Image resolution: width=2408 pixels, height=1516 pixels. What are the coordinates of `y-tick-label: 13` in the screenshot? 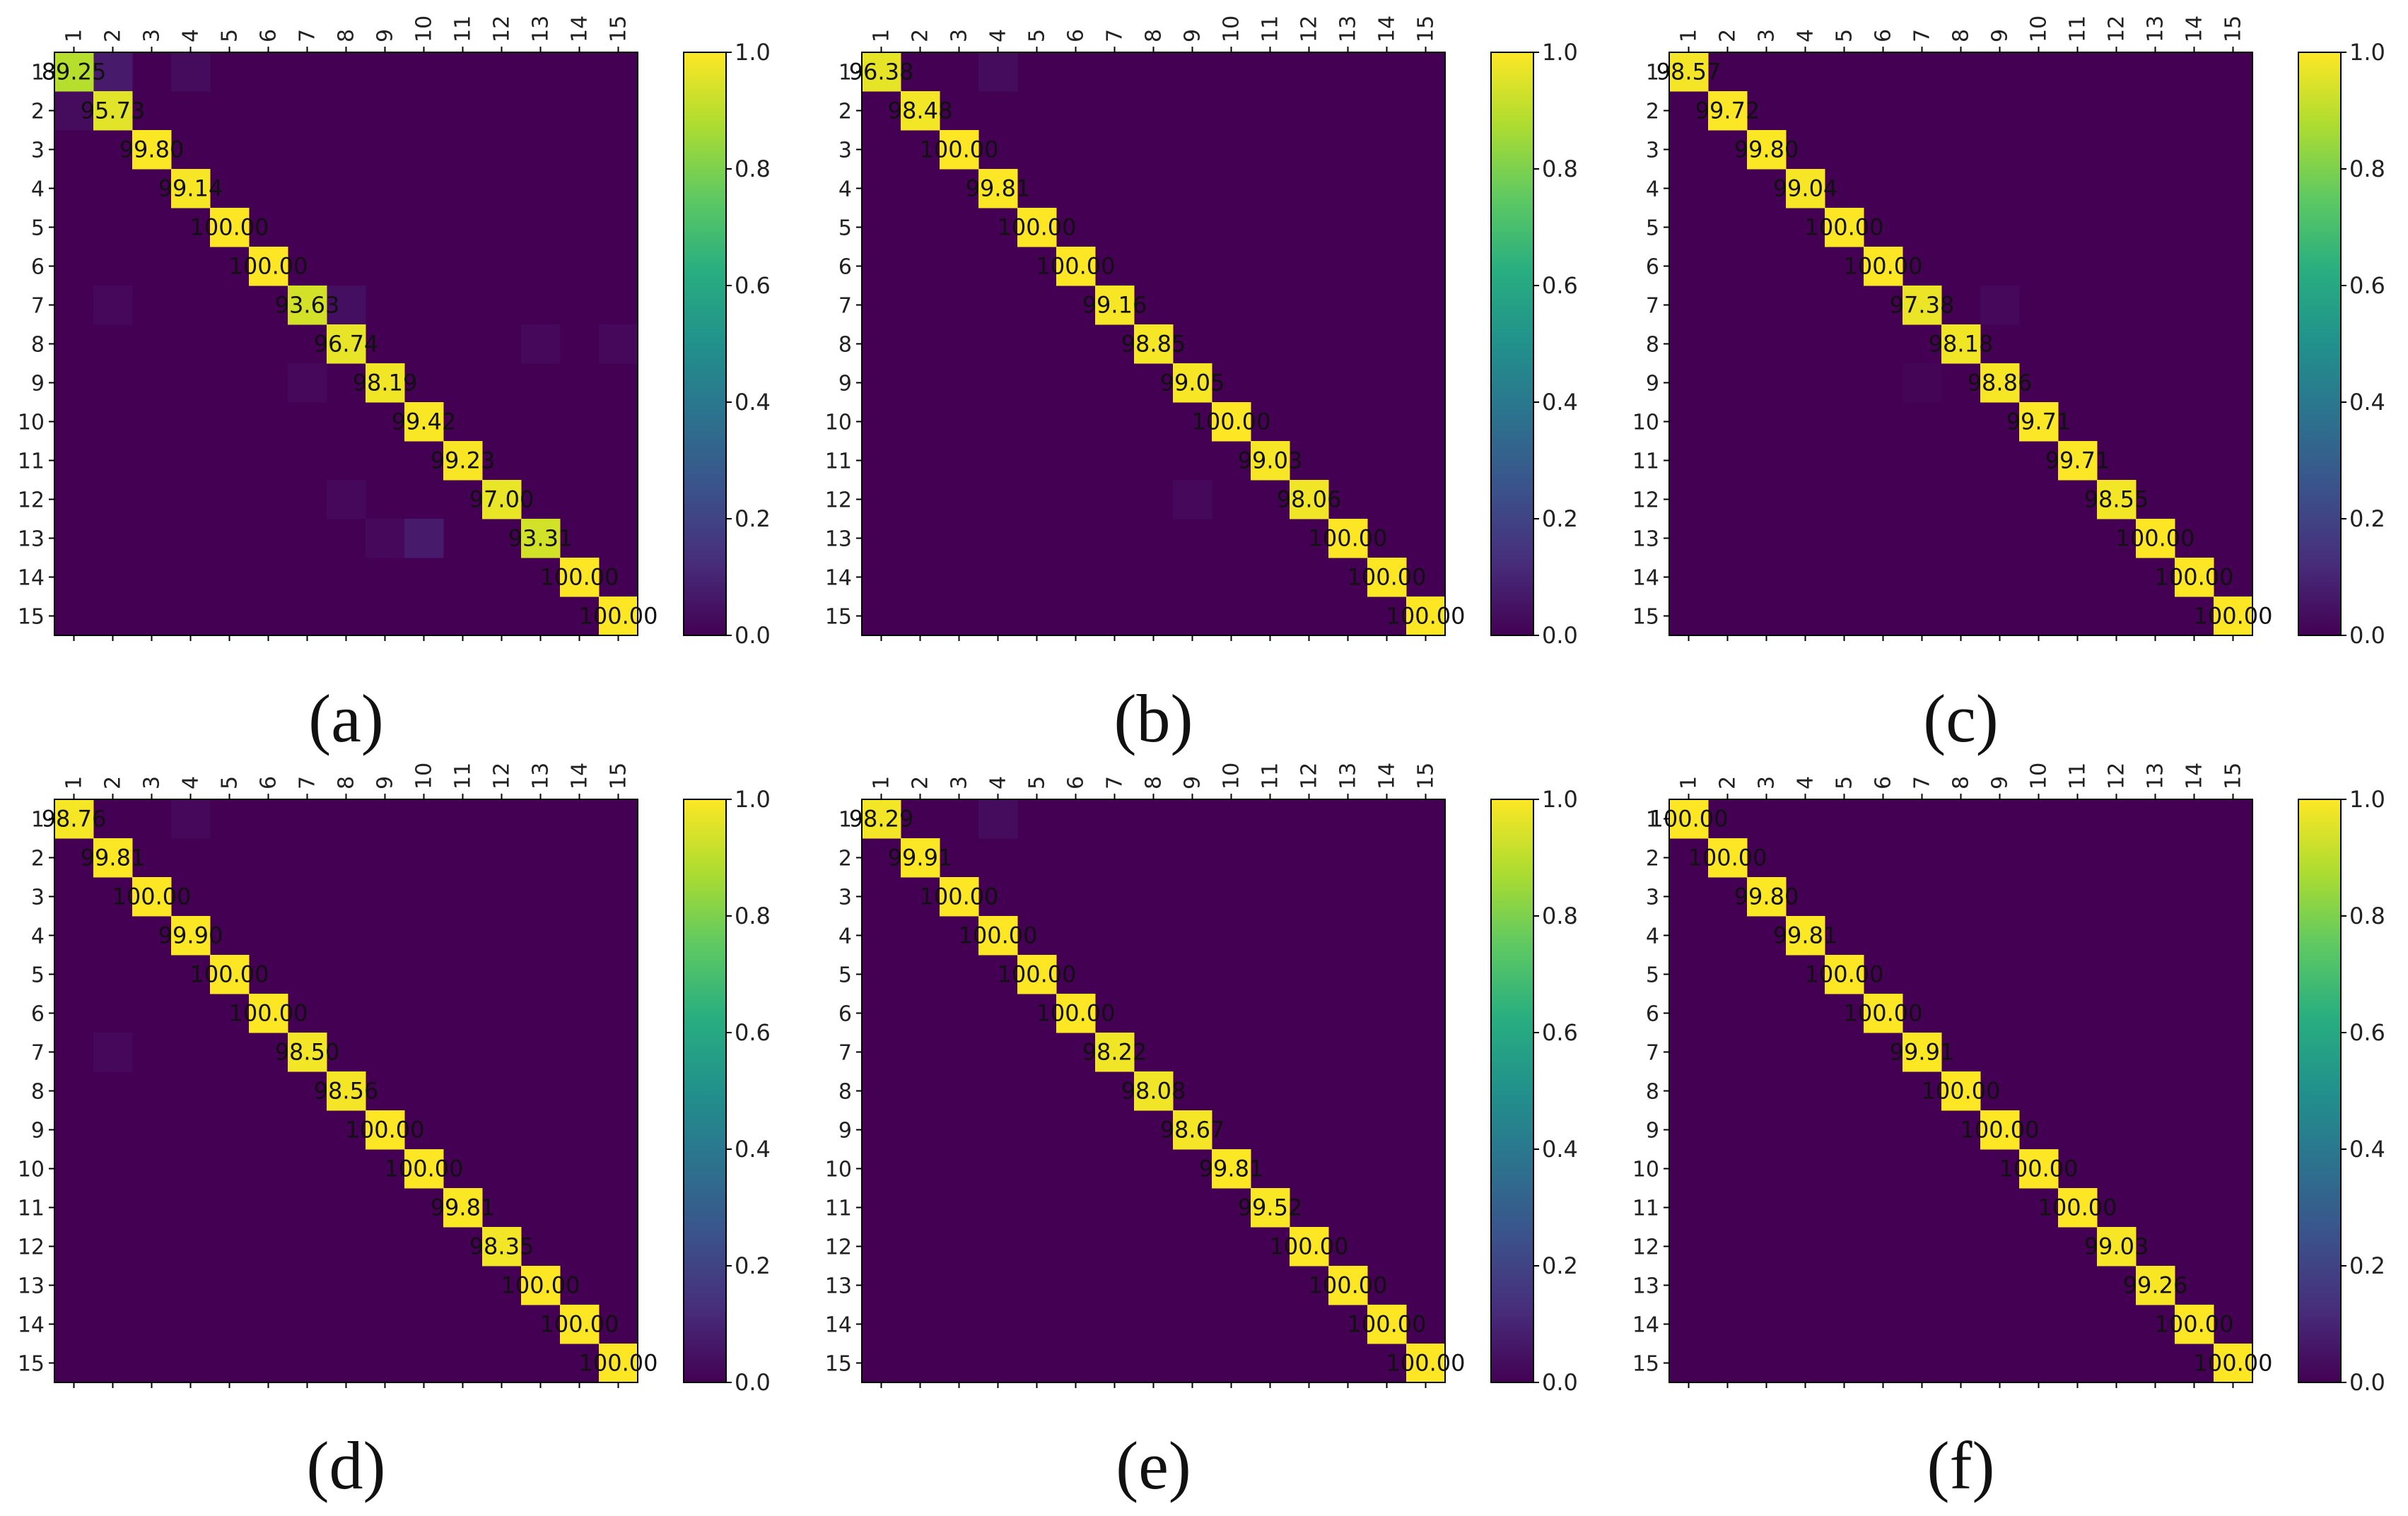 It's located at (1645, 1286).